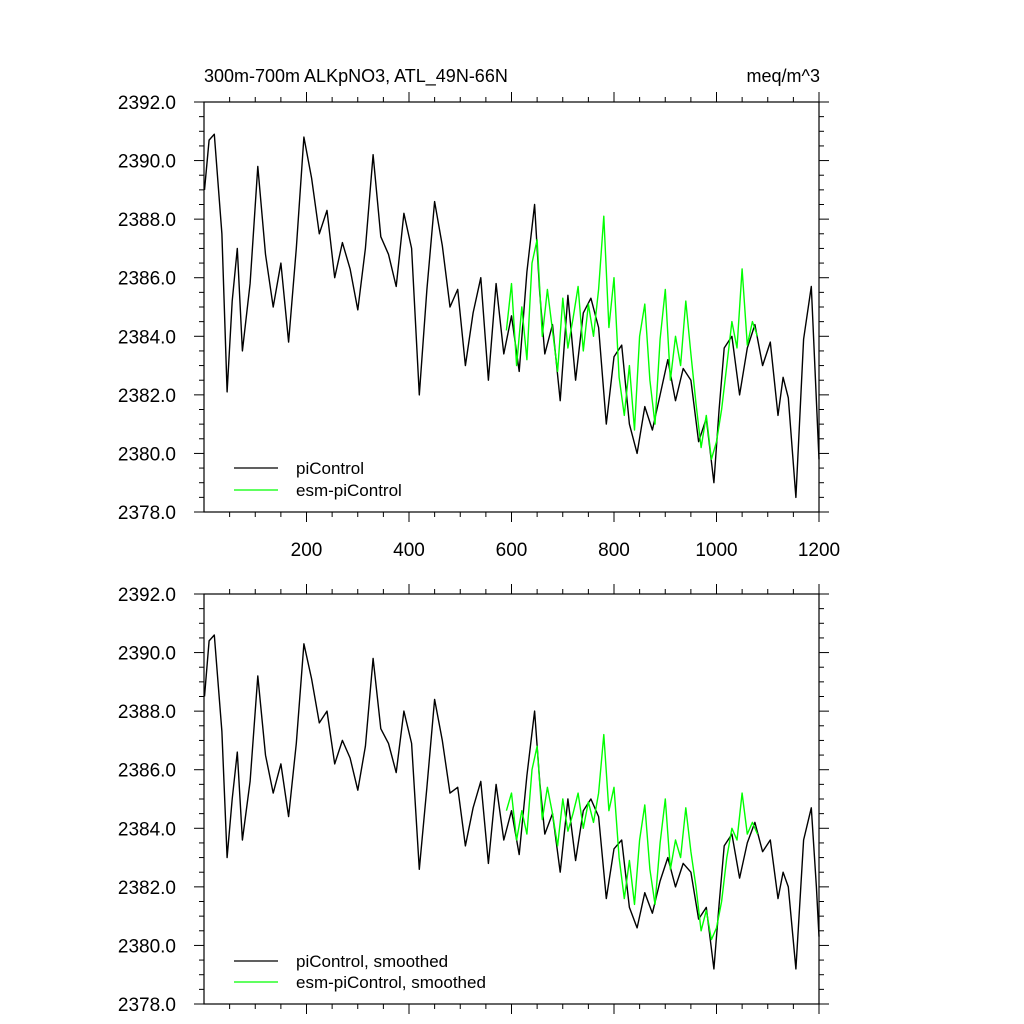  What do you see at coordinates (372, 961) in the screenshot?
I see `legend-label-picontrol-smoothed: piControl, smoothed` at bounding box center [372, 961].